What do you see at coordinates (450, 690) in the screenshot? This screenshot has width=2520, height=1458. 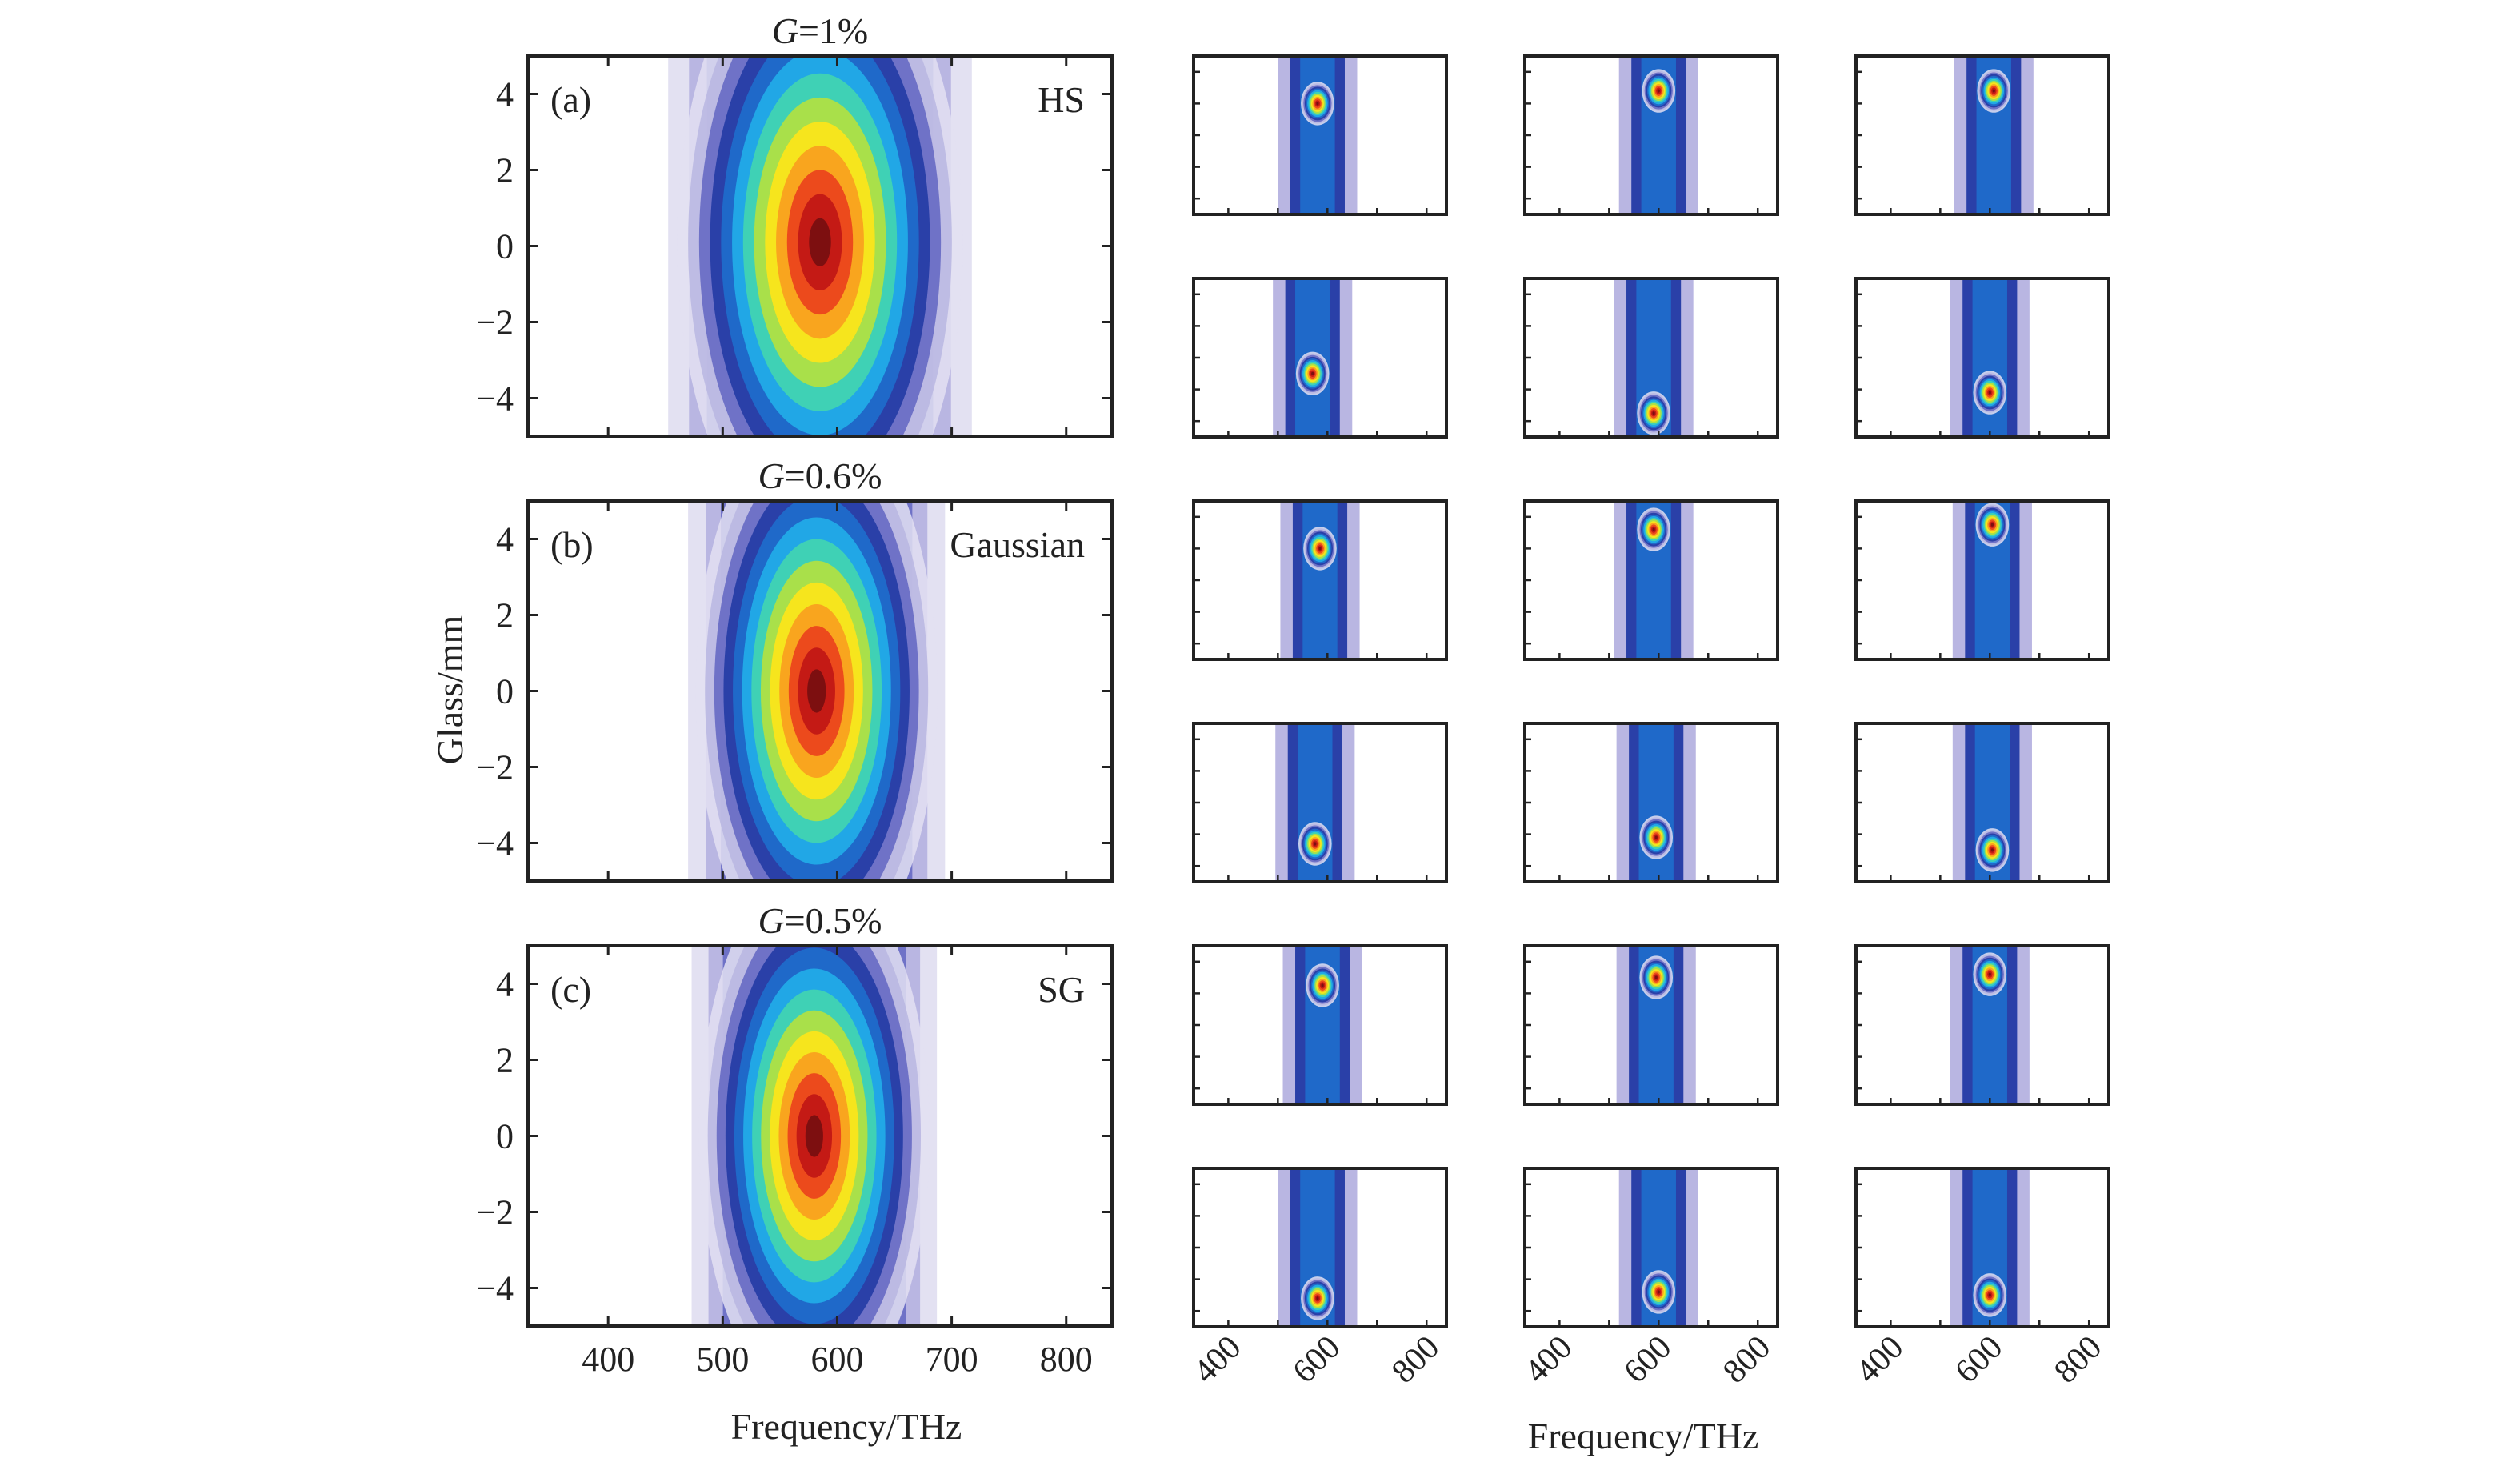 I see `y-axis-label: Glass/mm` at bounding box center [450, 690].